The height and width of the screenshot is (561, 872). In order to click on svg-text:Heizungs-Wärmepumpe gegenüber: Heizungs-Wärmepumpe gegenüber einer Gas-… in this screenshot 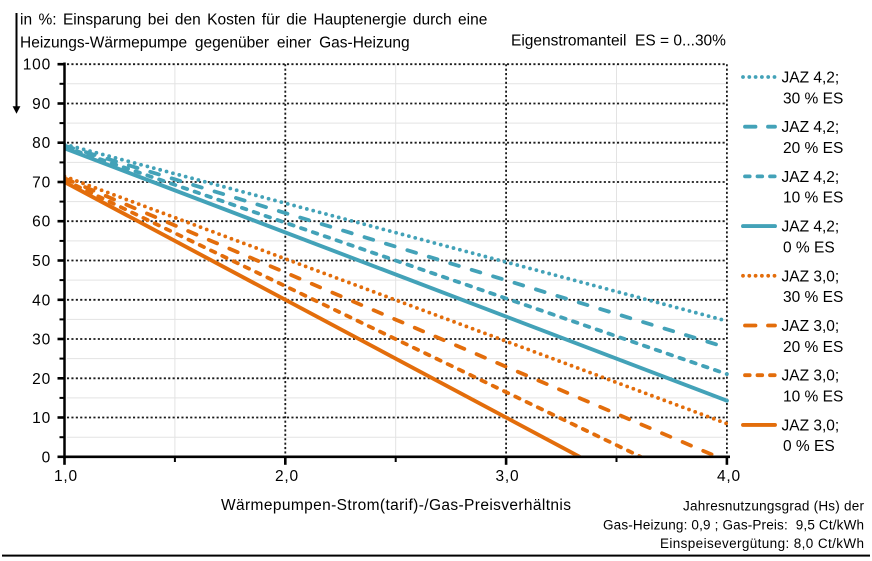, I will do `click(215, 42)`.